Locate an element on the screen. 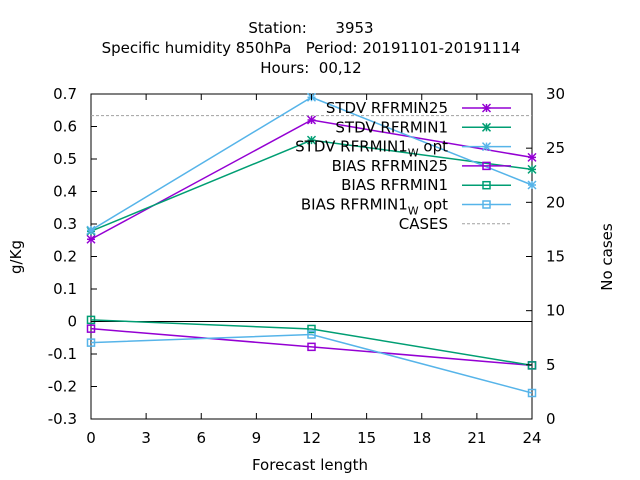 The height and width of the screenshot is (480, 640). x-tick-label: 21 is located at coordinates (476, 438).